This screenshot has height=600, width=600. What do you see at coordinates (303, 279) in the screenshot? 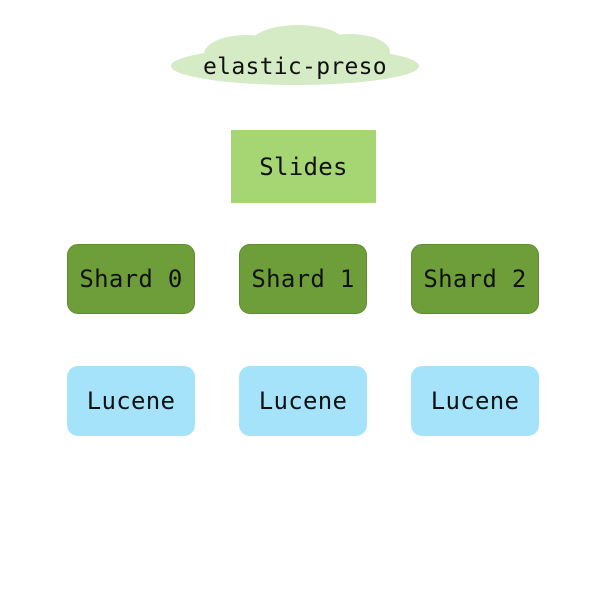
I see `shard-1: Shard 1` at bounding box center [303, 279].